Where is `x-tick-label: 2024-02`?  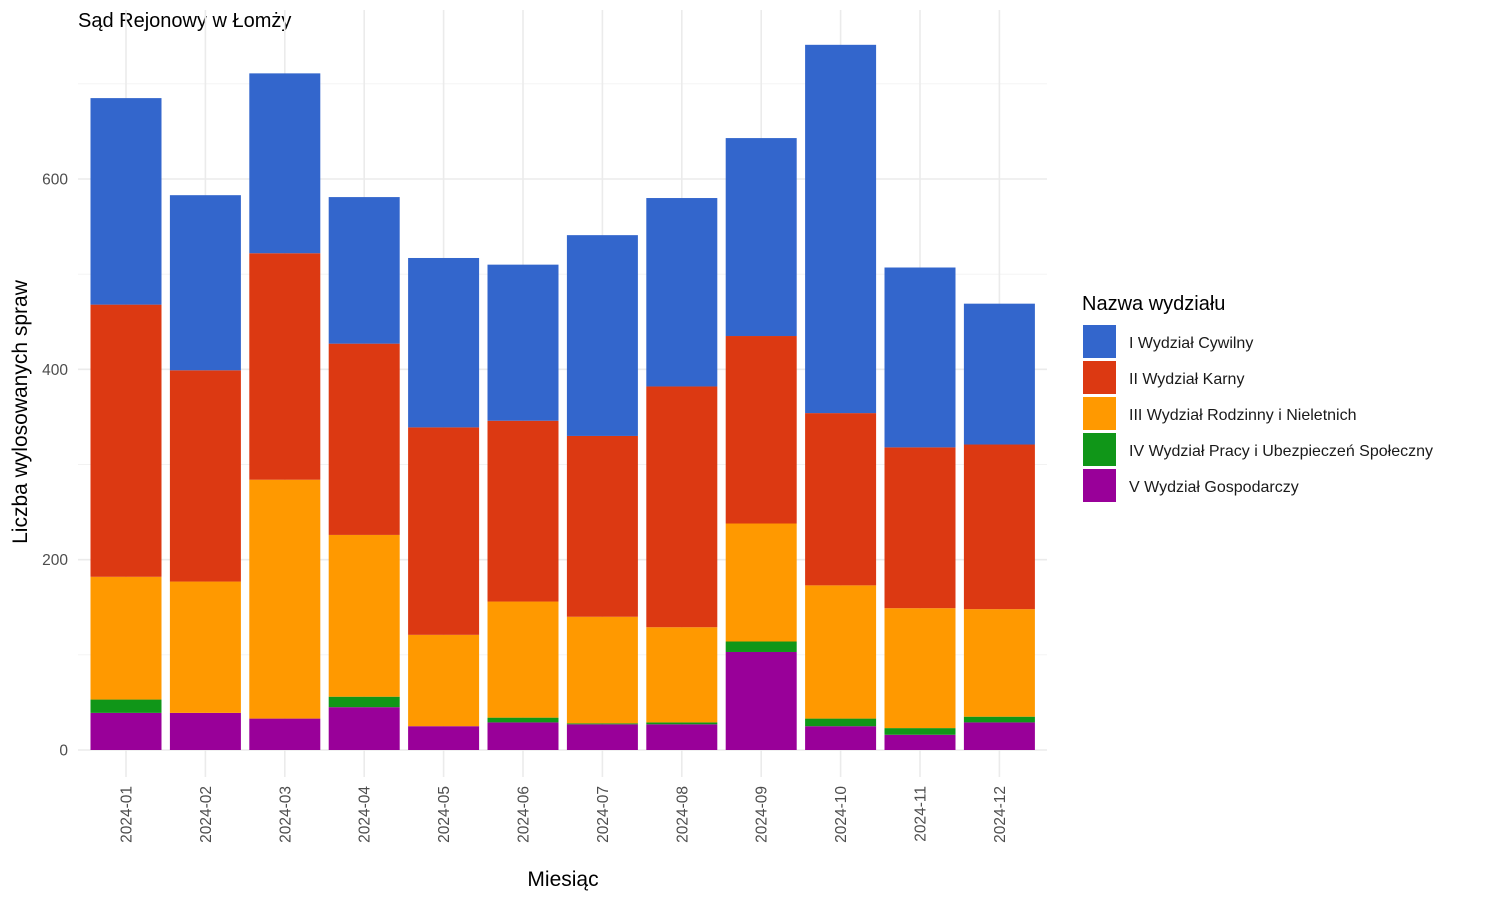
x-tick-label: 2024-02 is located at coordinates (206, 814).